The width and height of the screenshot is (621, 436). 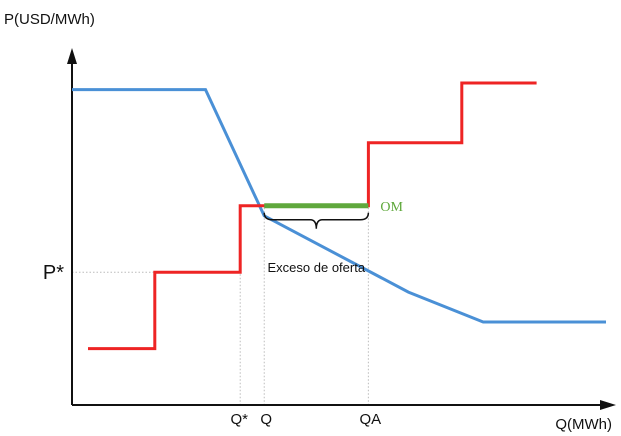 What do you see at coordinates (317, 267) in the screenshot?
I see `excess-supply-label: Exceso de oferta` at bounding box center [317, 267].